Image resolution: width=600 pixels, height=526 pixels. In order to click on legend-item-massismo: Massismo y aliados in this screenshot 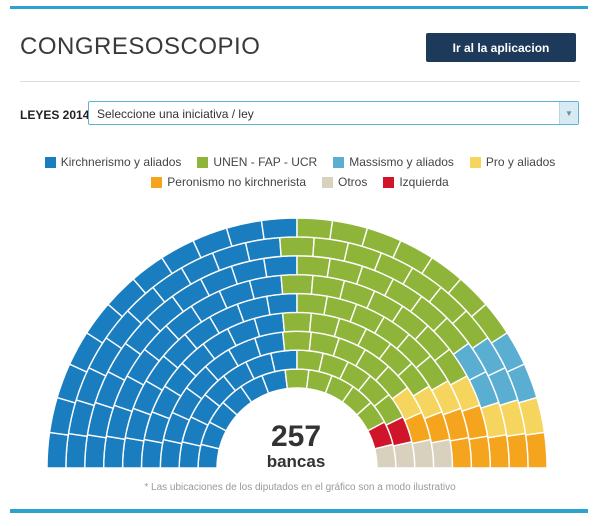, I will do `click(393, 162)`.